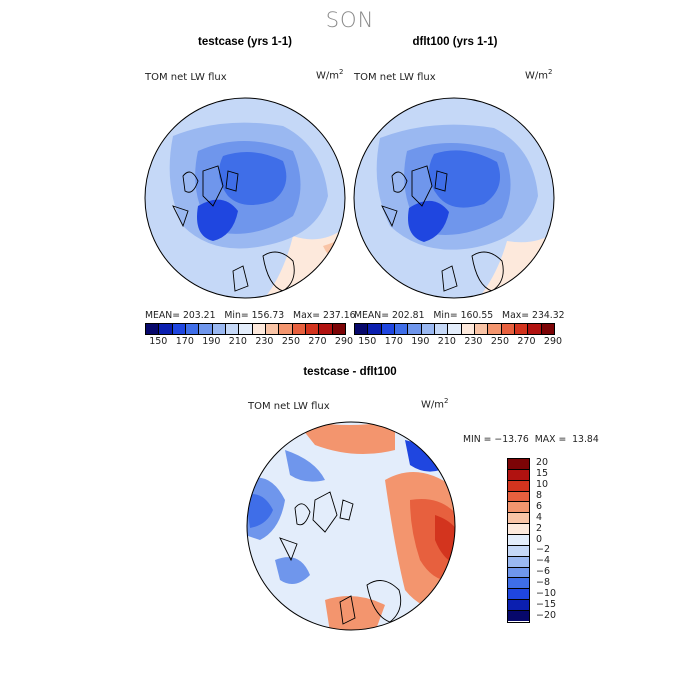 The width and height of the screenshot is (700, 700). What do you see at coordinates (543, 582) in the screenshot?
I see `colorbar-tick-label: −8` at bounding box center [543, 582].